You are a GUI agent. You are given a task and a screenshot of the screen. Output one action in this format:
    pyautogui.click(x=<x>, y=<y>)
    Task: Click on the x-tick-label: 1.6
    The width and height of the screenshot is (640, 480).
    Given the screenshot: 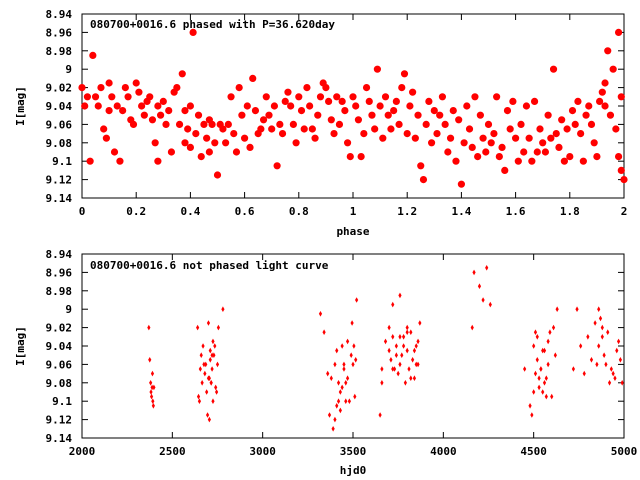 What is the action you would take?
    pyautogui.click(x=516, y=211)
    